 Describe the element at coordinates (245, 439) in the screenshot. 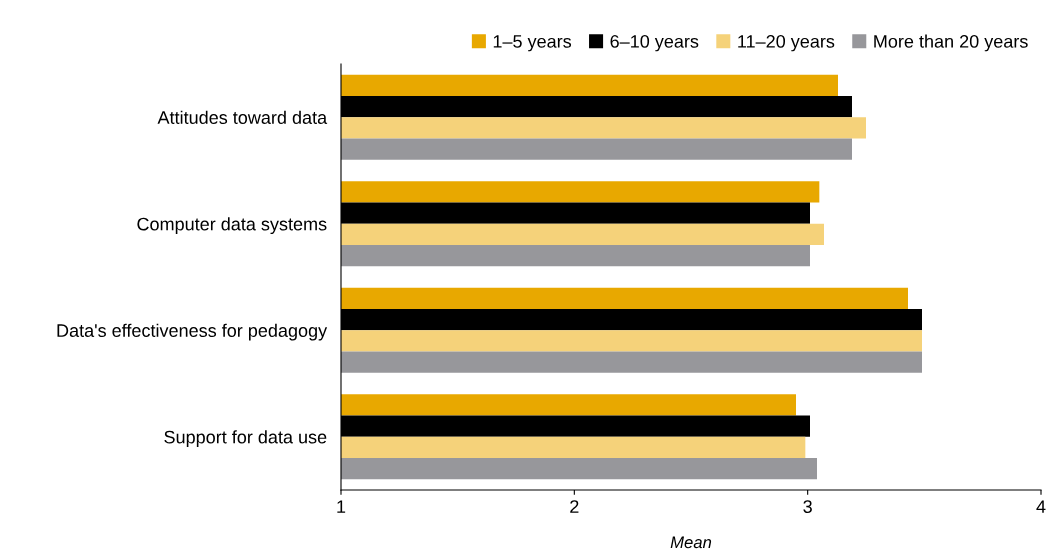

I see `y-tick-label: Support for data use` at that location.